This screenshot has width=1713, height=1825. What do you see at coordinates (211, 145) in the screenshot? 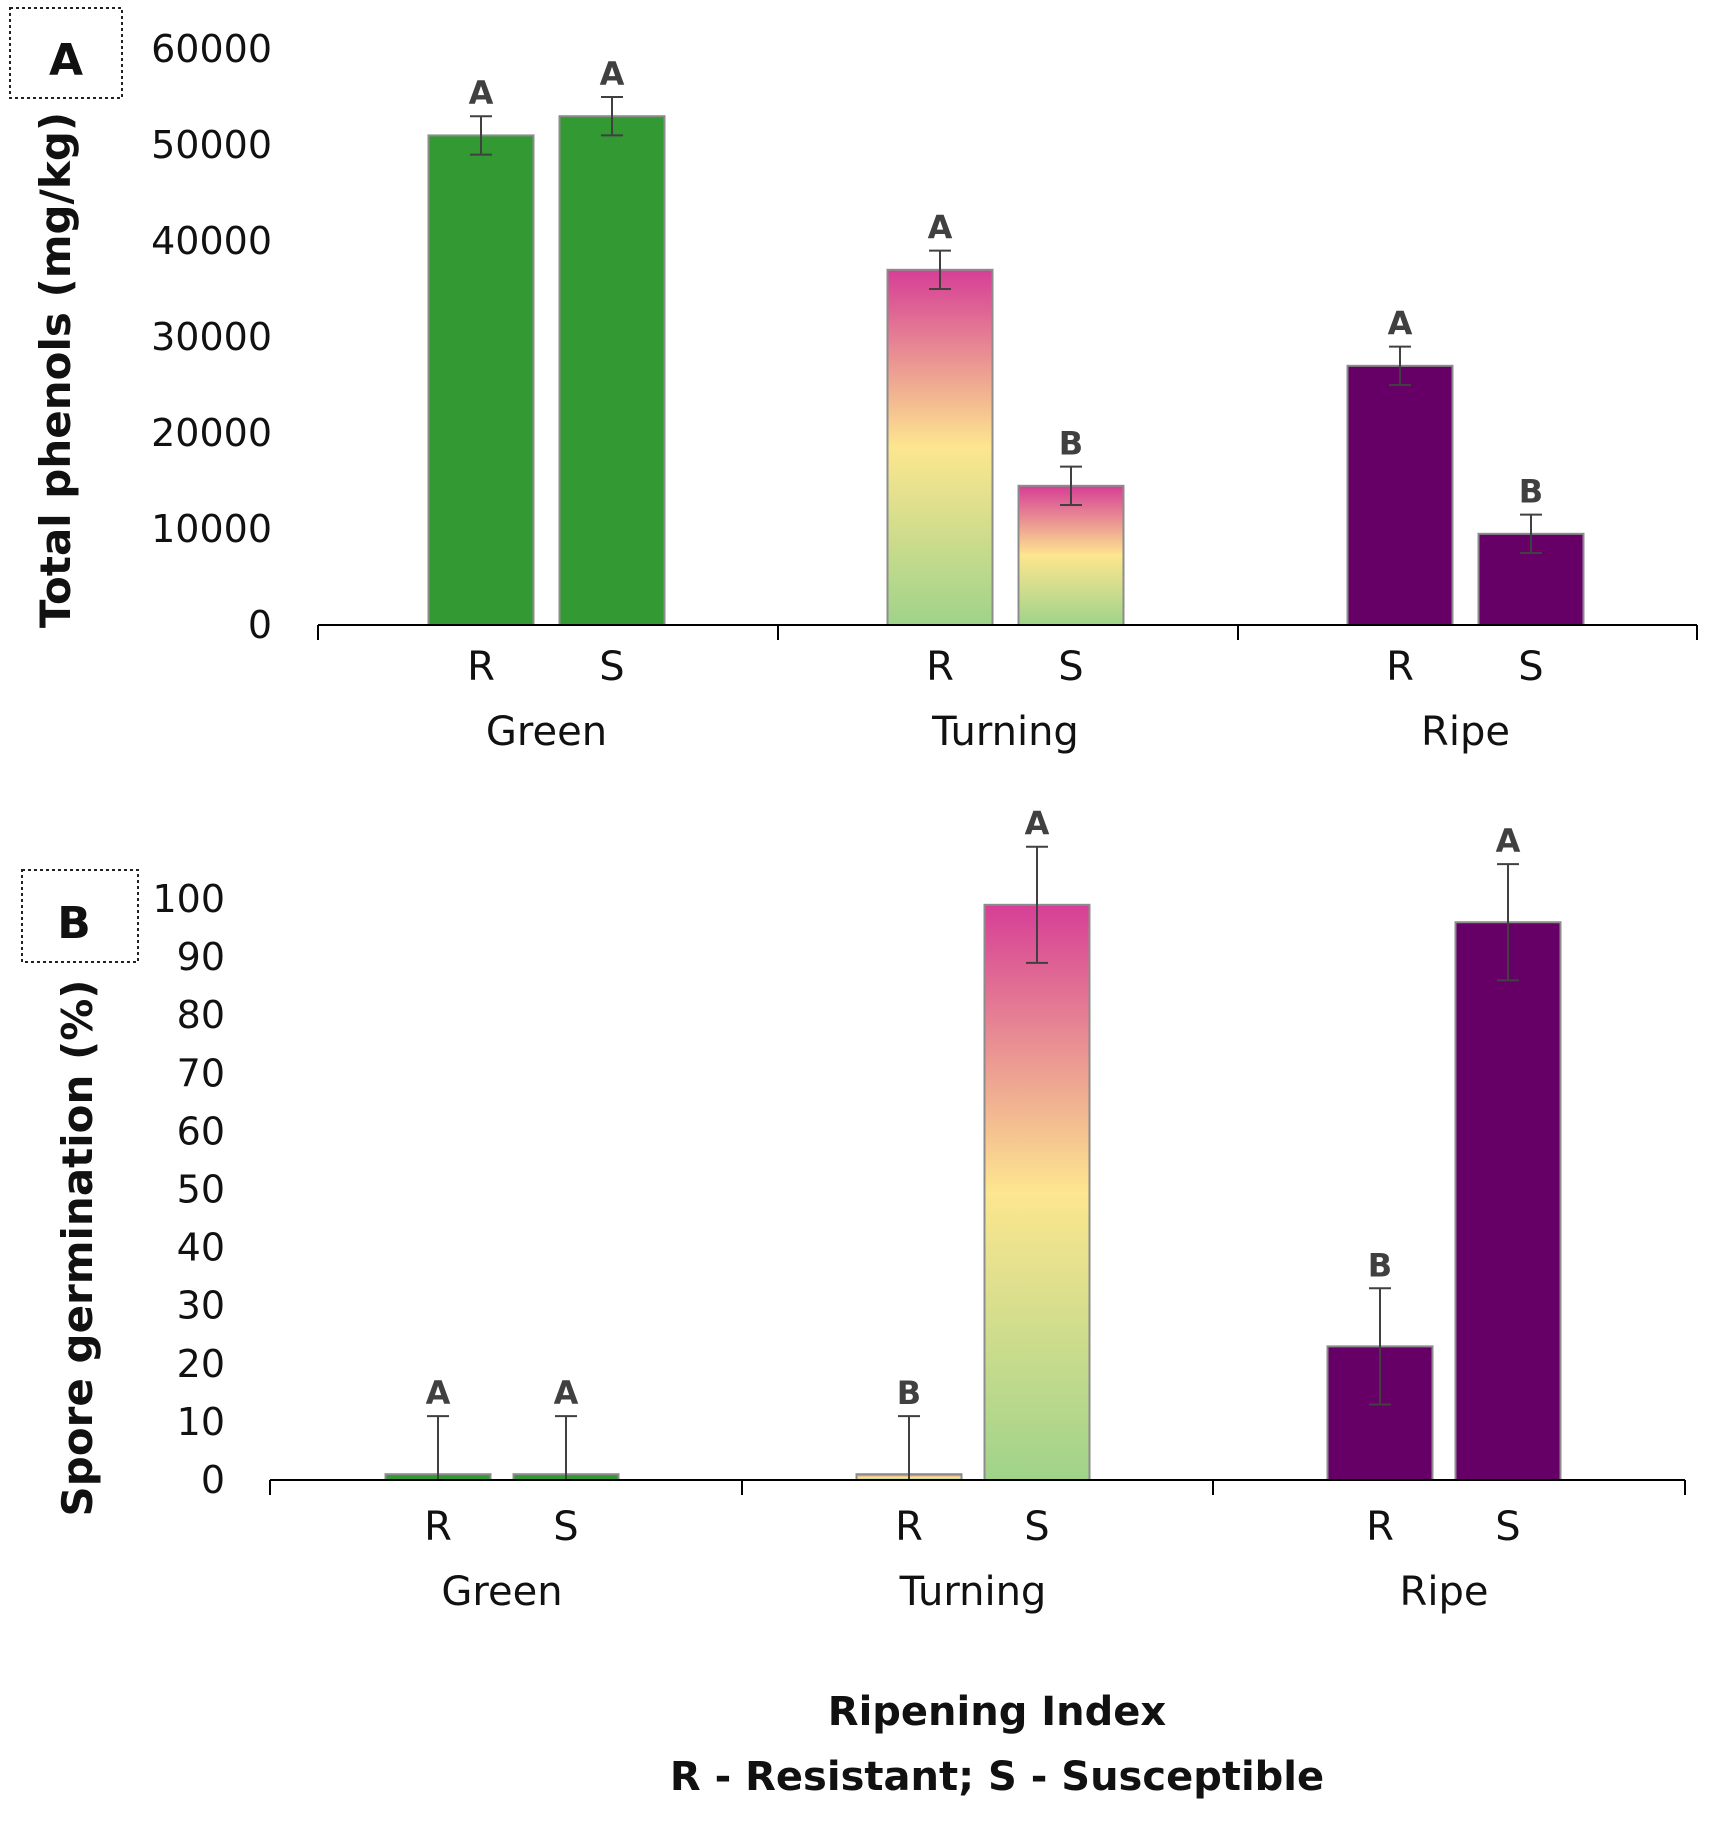
I see `a-y-tick-label: 50000` at bounding box center [211, 145].